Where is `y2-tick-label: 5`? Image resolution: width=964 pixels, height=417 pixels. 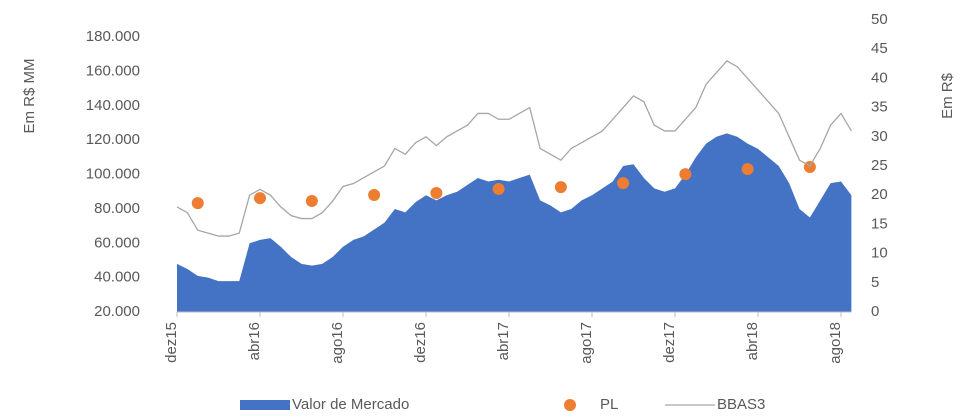
y2-tick-label: 5 is located at coordinates (875, 282).